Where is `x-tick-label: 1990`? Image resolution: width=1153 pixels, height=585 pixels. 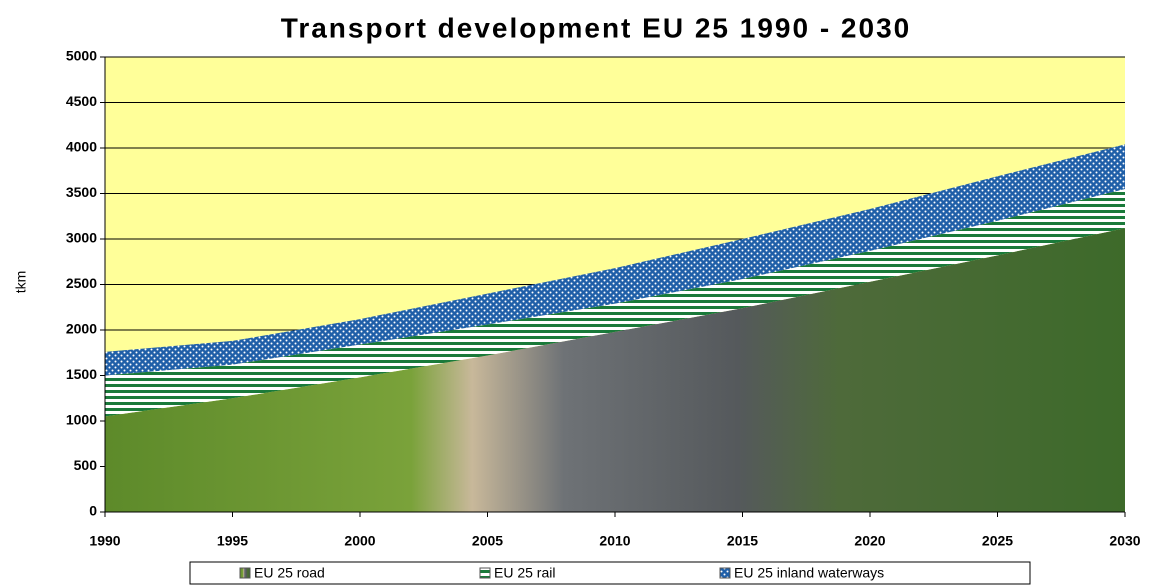
x-tick-label: 1990 is located at coordinates (104, 541).